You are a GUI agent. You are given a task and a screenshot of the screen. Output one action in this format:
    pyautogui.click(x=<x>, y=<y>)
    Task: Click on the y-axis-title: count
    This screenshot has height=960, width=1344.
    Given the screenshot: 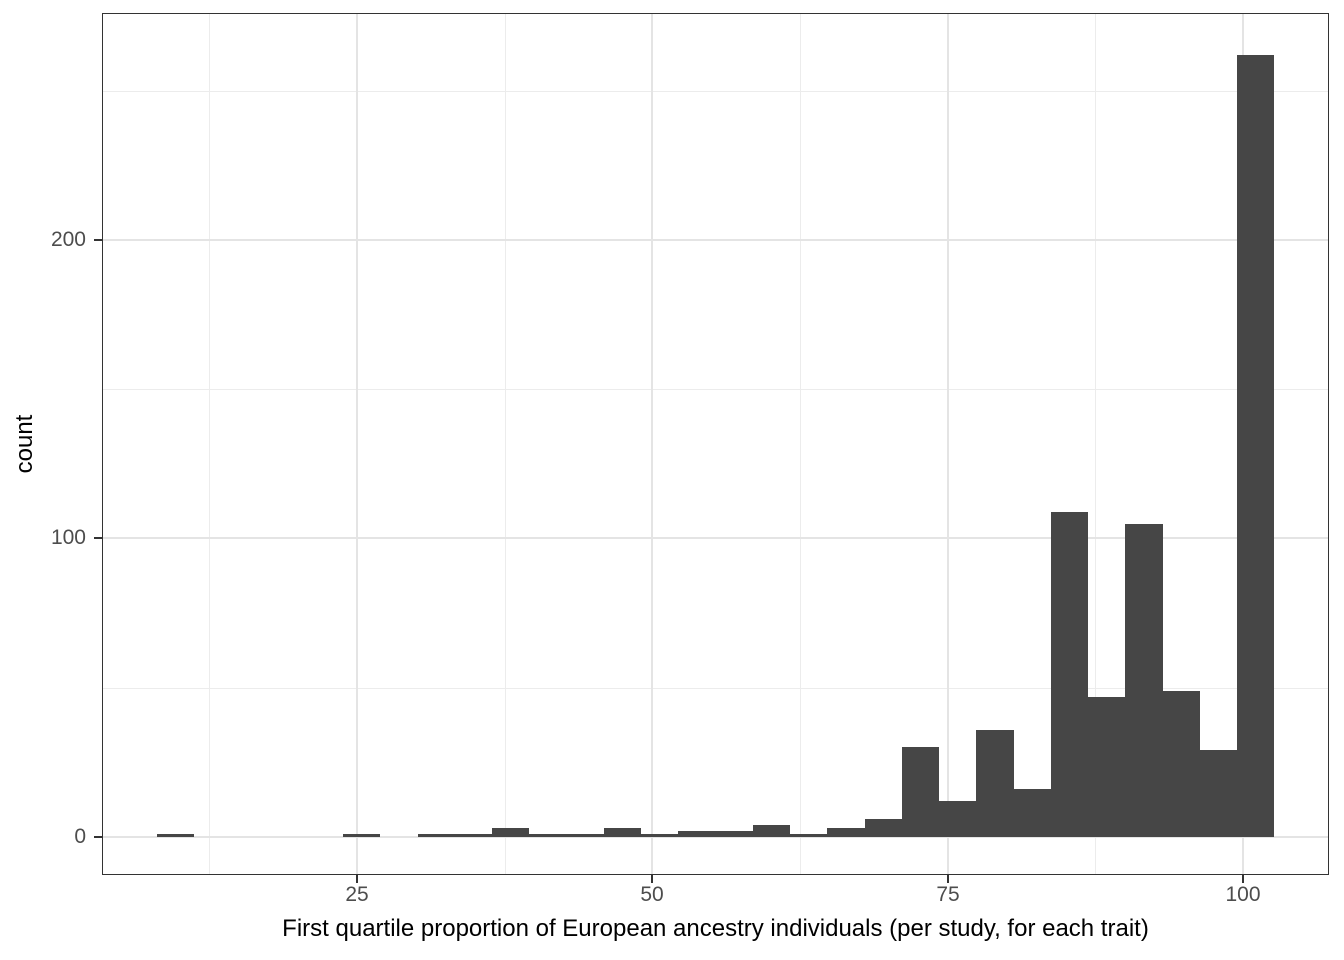 What is the action you would take?
    pyautogui.click(x=24, y=444)
    